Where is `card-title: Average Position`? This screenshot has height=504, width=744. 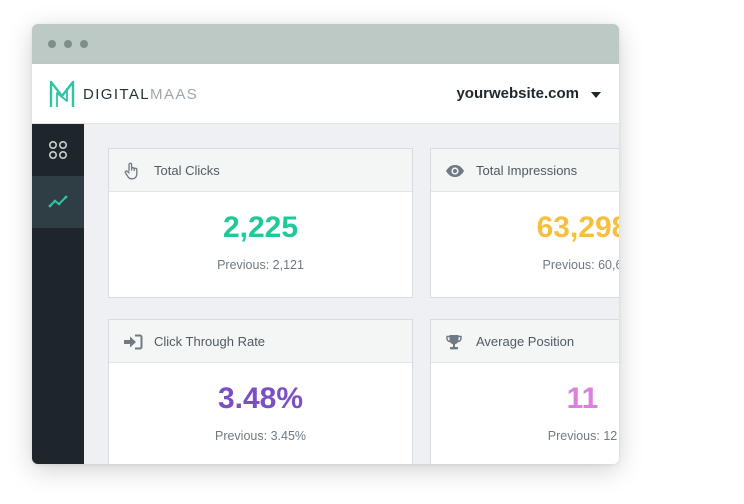 card-title: Average Position is located at coordinates (525, 341).